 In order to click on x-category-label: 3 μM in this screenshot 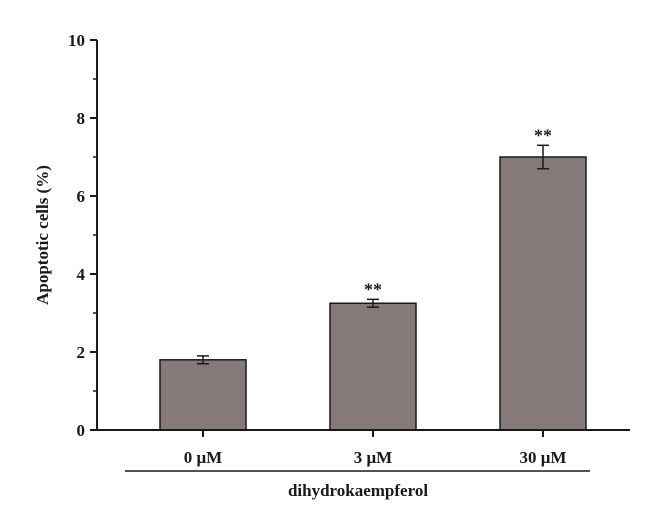, I will do `click(373, 457)`.